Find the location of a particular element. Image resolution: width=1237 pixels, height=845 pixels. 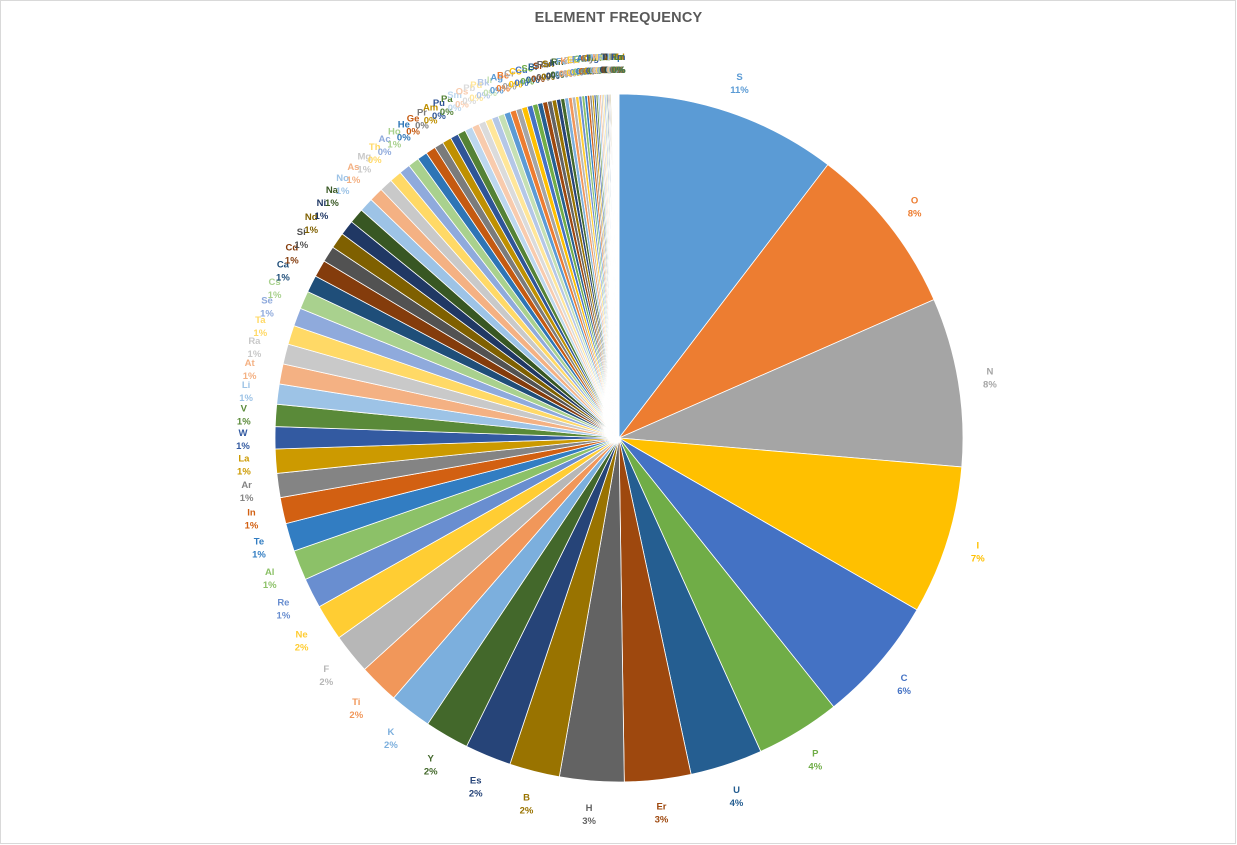

data-label-np: Np 0% is located at coordinates (617, 64).